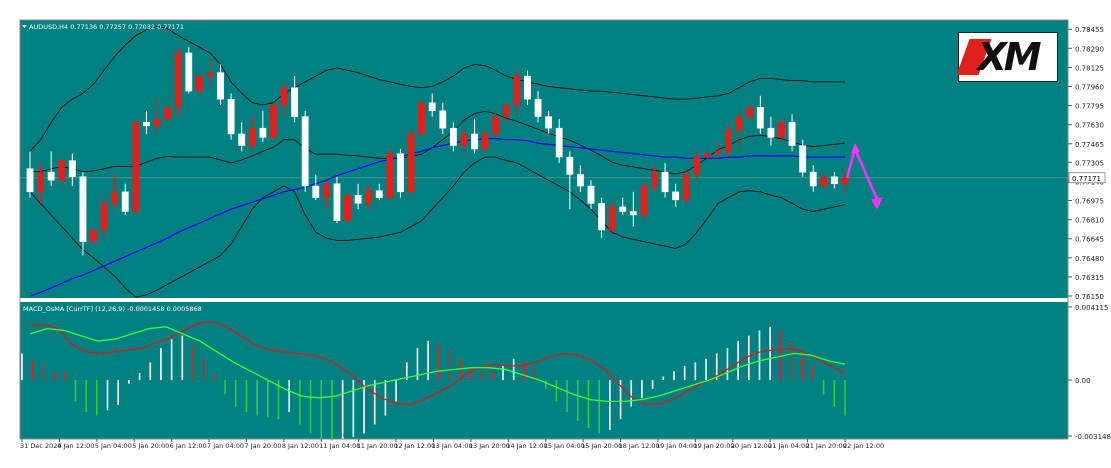 The width and height of the screenshot is (1111, 468). Describe the element at coordinates (75, 446) in the screenshot. I see `x-tick-label: 4 Jan 12:00` at that location.